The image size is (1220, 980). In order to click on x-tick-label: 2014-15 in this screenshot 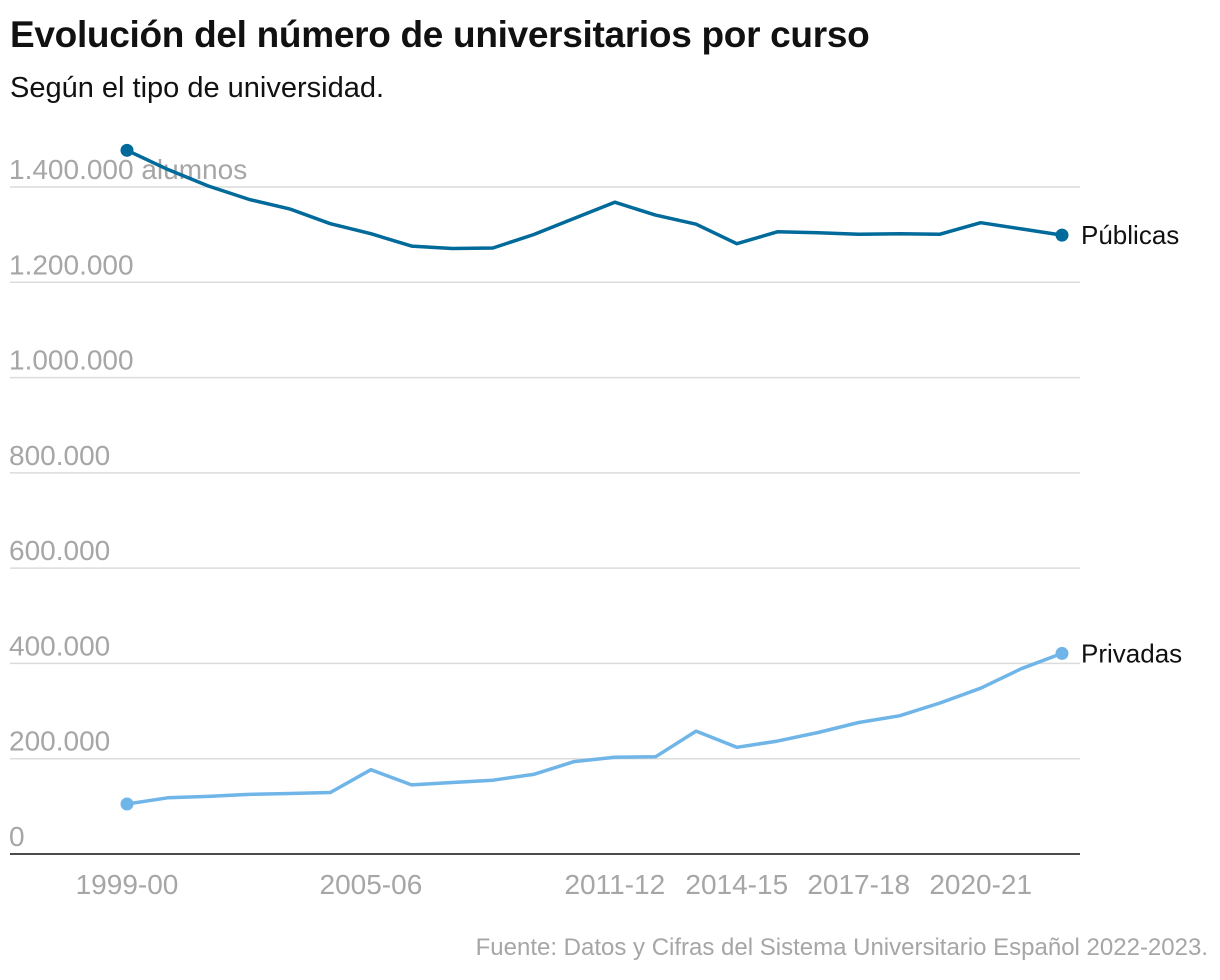, I will do `click(736, 884)`.